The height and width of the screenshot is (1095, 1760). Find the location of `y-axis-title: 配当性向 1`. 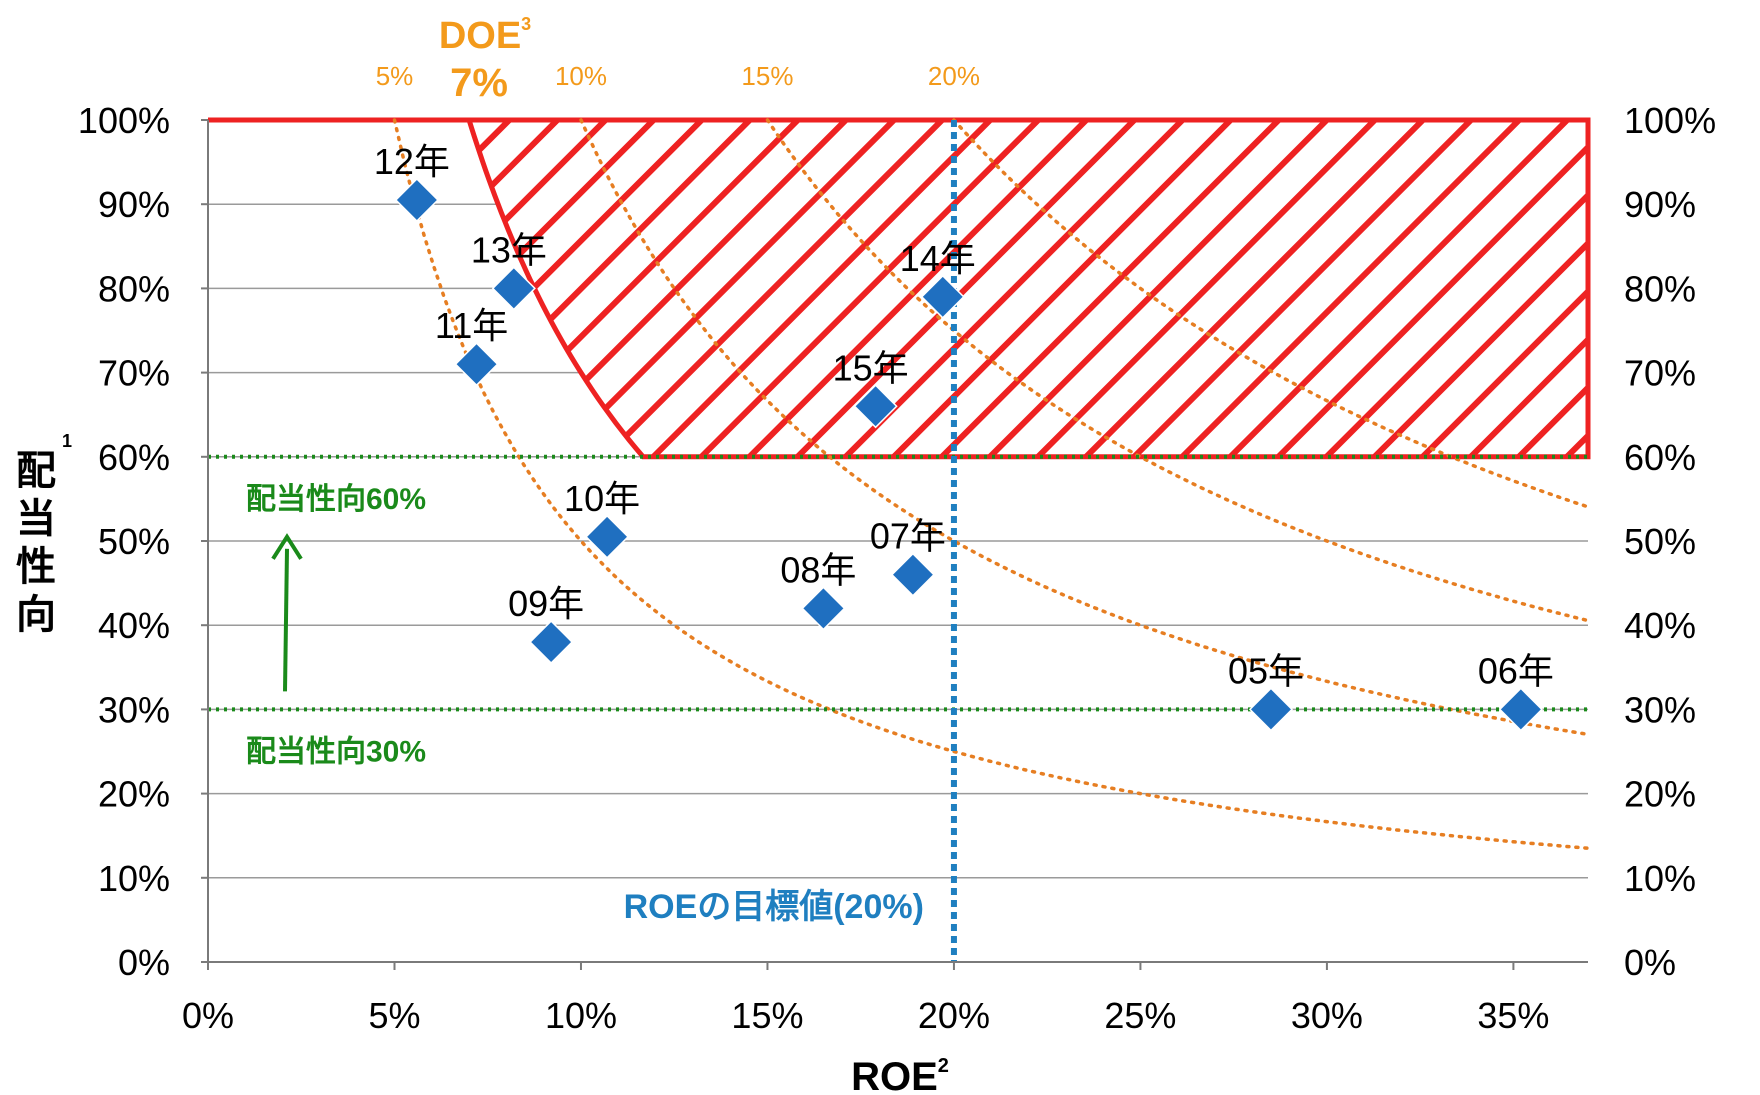

y-axis-title: 配当性向 1 is located at coordinates (44, 534).